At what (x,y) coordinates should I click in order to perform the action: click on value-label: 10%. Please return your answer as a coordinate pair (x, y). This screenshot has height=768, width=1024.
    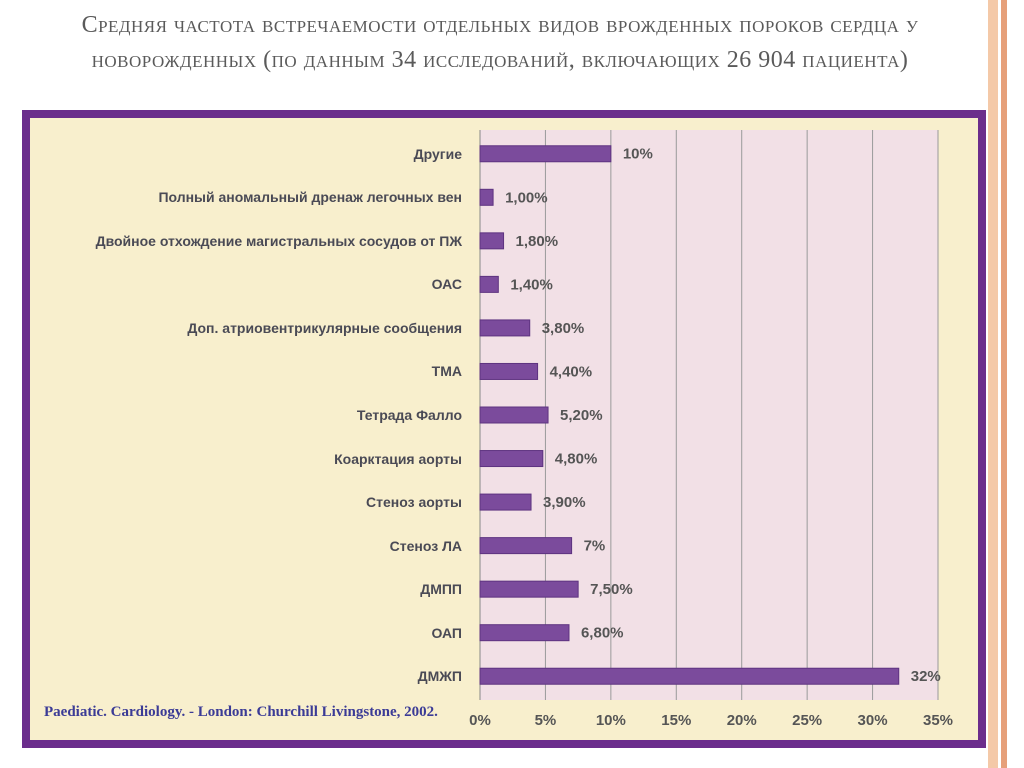
    Looking at the image, I should click on (638, 154).